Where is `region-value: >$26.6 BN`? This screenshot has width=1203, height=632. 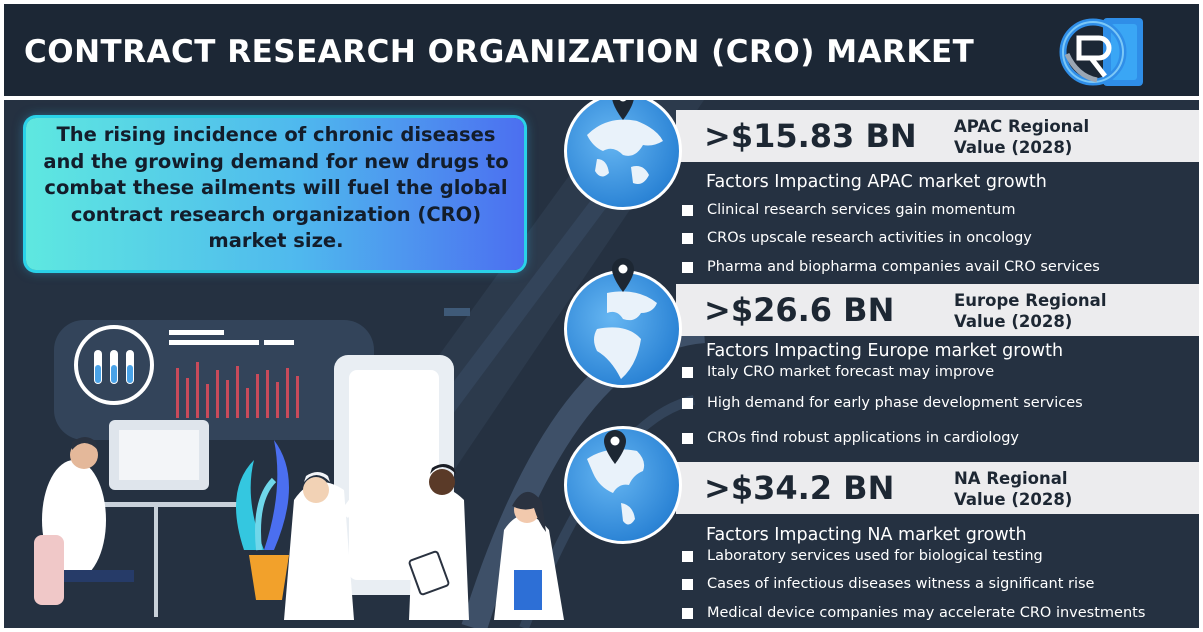
region-value: >$26.6 BN is located at coordinates (799, 310).